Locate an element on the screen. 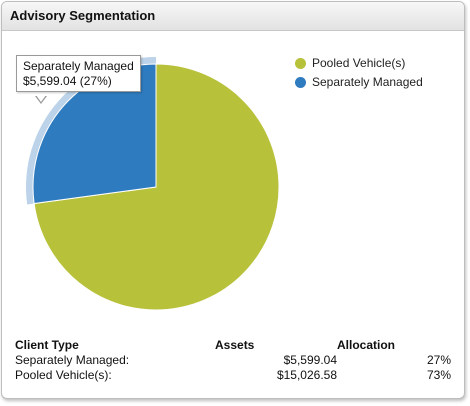 This screenshot has height=406, width=470. column-header-allocation: Allocation is located at coordinates (366, 344).